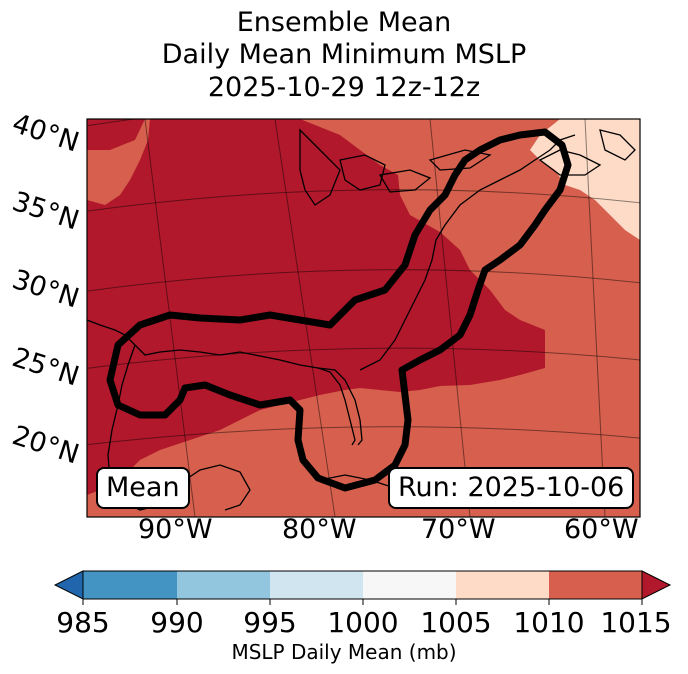 The height and width of the screenshot is (674, 688). I want to click on colorbar, so click(362, 587).